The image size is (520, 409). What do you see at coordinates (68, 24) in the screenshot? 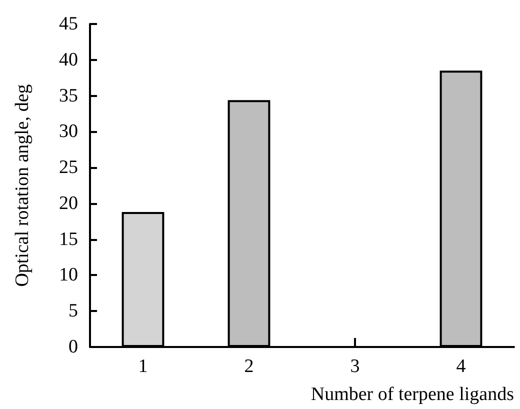
I see `y-tick-label: 45` at bounding box center [68, 24].